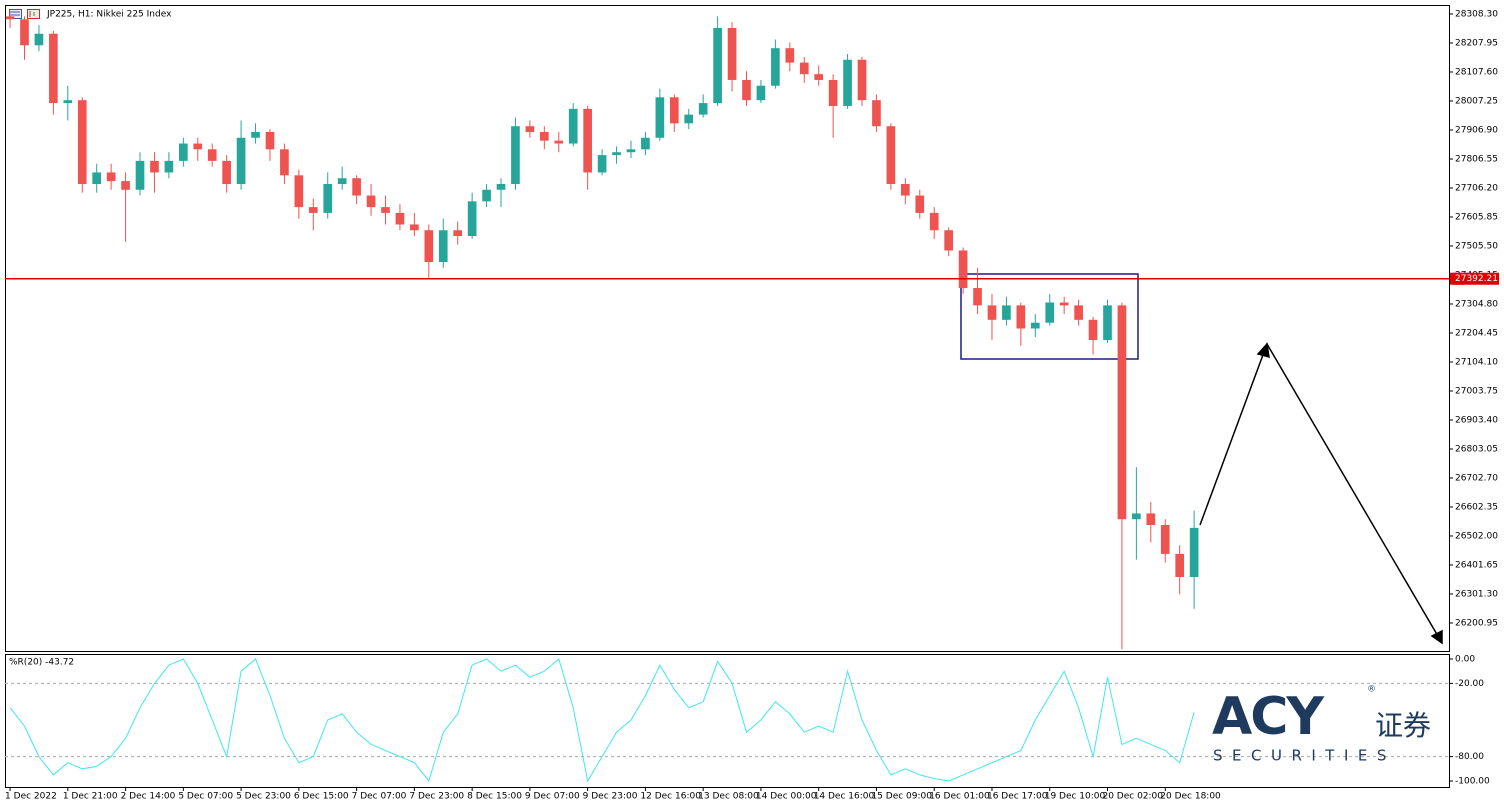 The width and height of the screenshot is (1504, 807). I want to click on header-icon, so click(24, 14).